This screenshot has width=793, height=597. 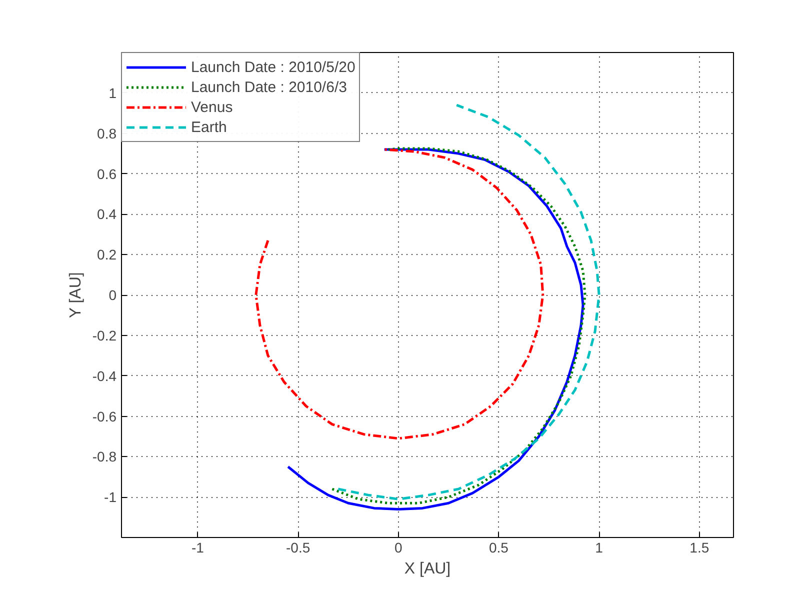 I want to click on x-tick-label: 0, so click(x=398, y=548).